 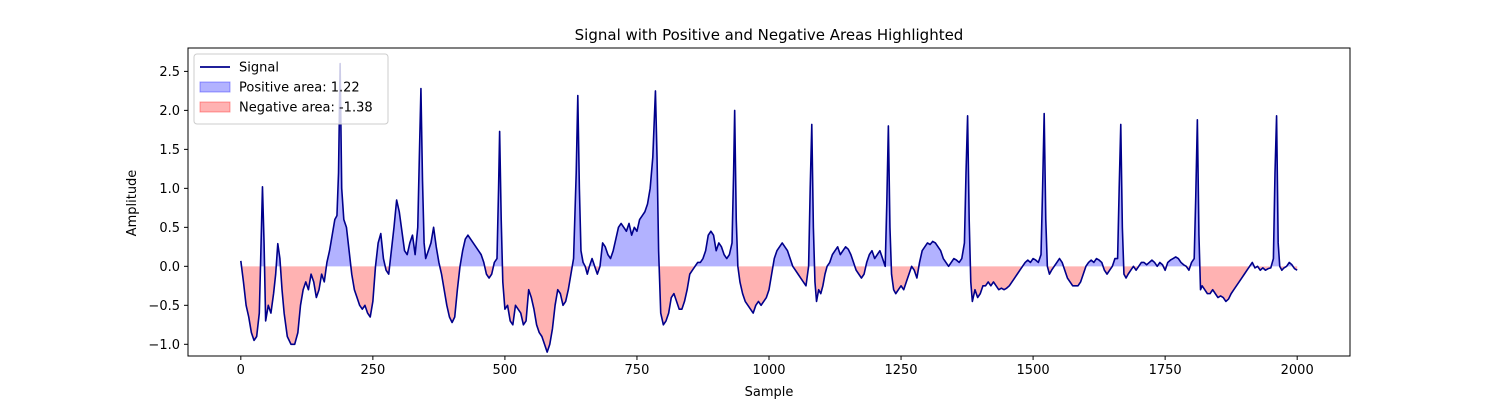 I want to click on y-tick-label: −0.5, so click(x=164, y=306).